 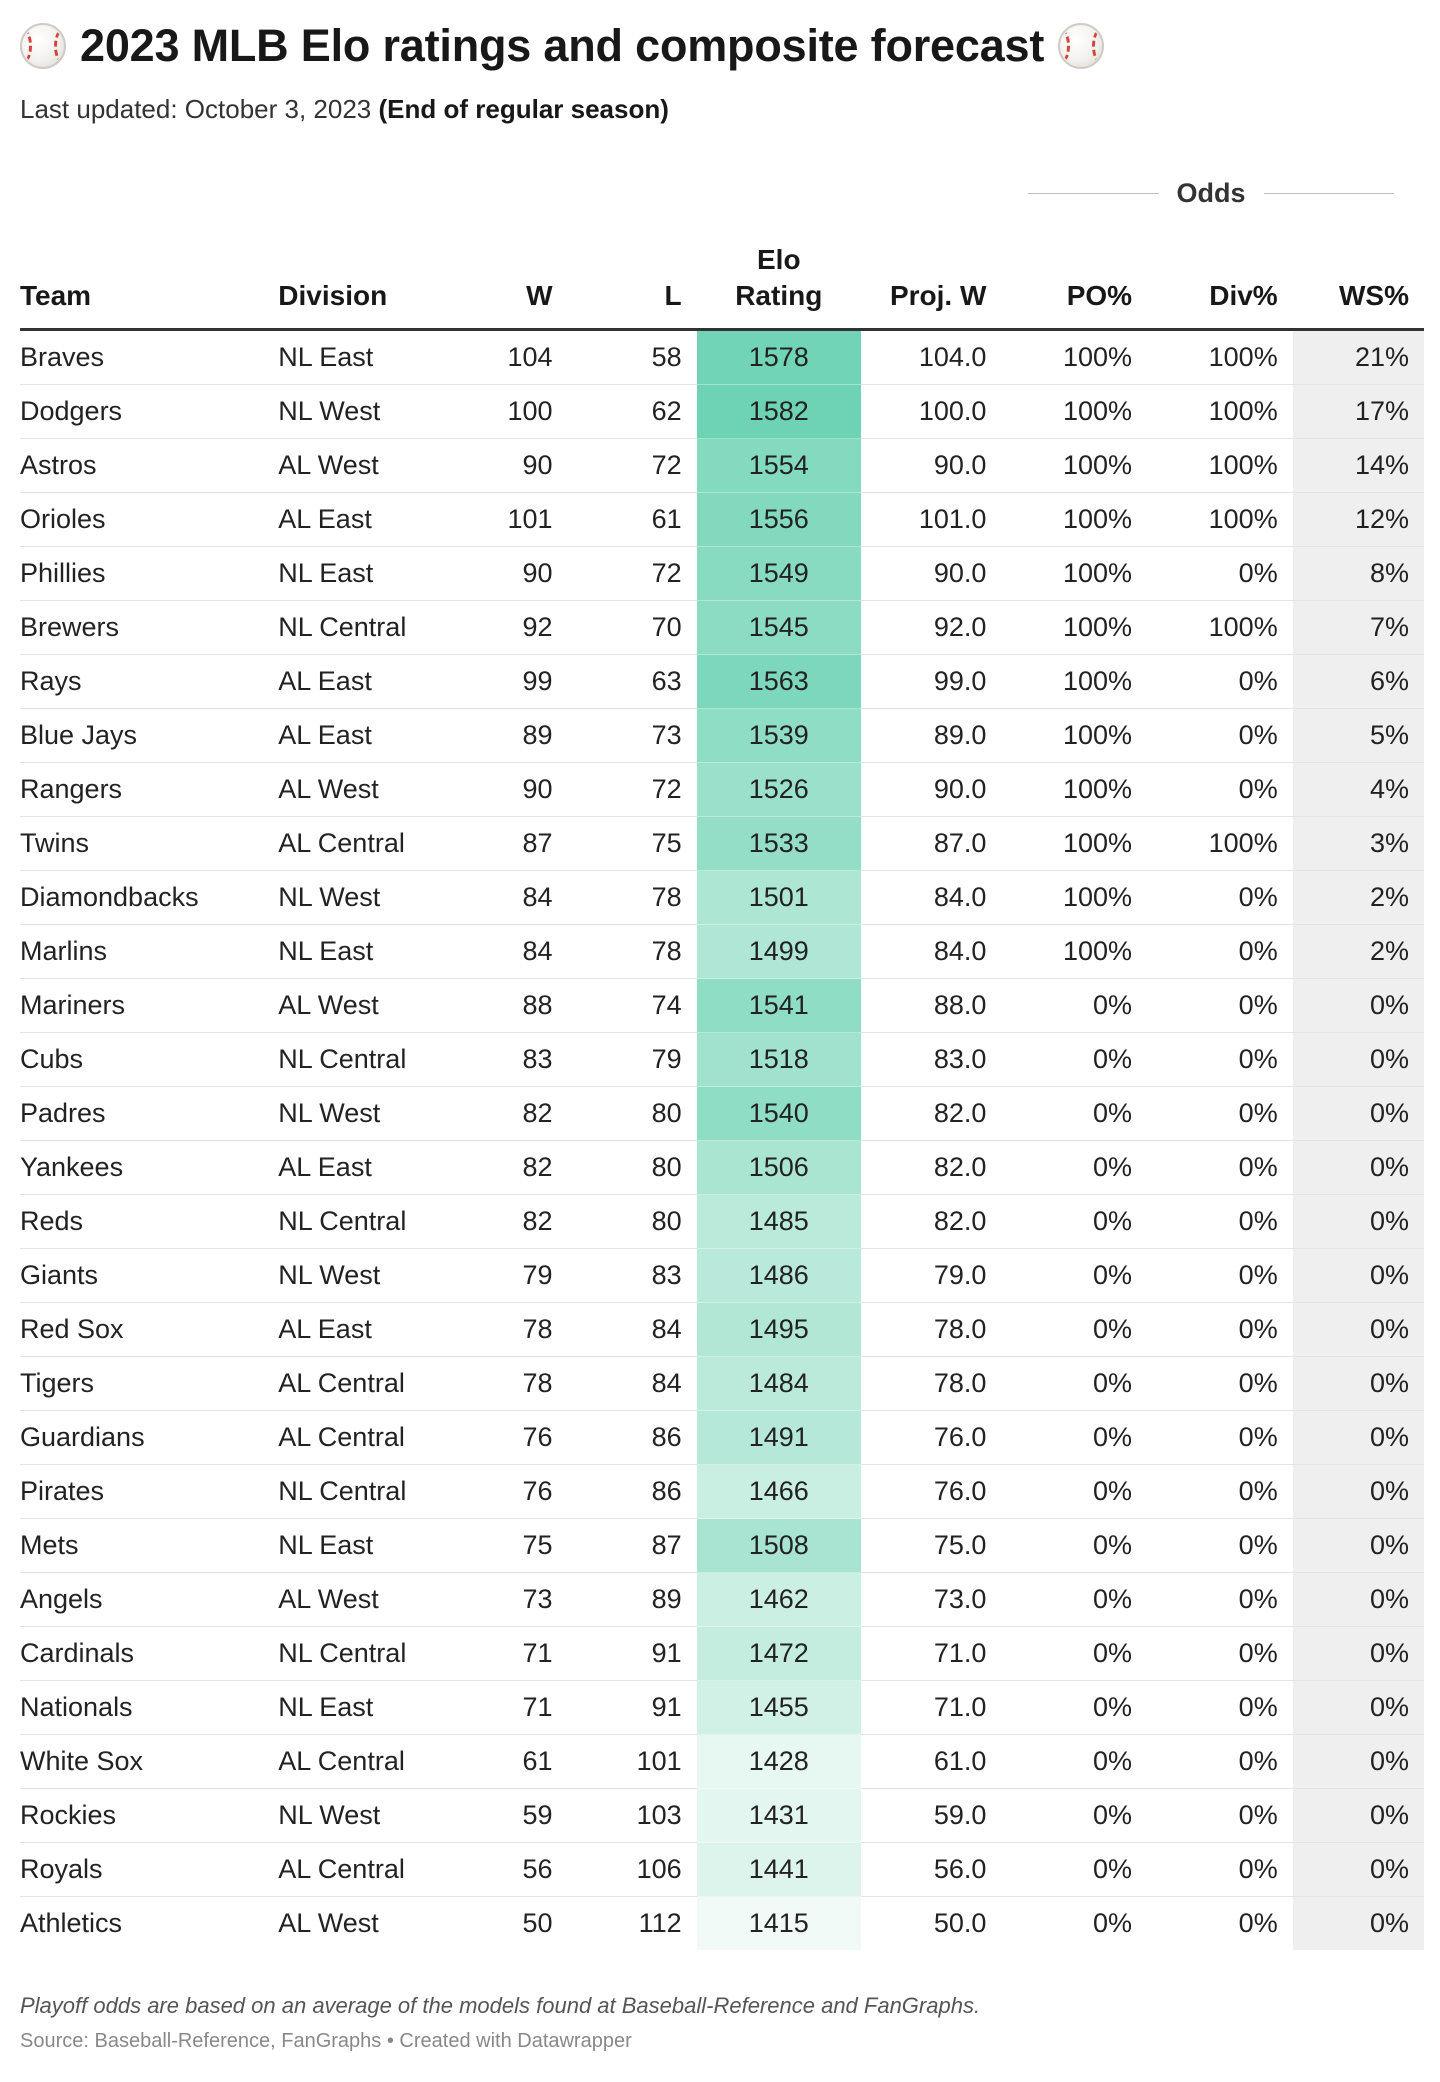 I want to click on cell-elo-rating: 1415, so click(x=778, y=1923).